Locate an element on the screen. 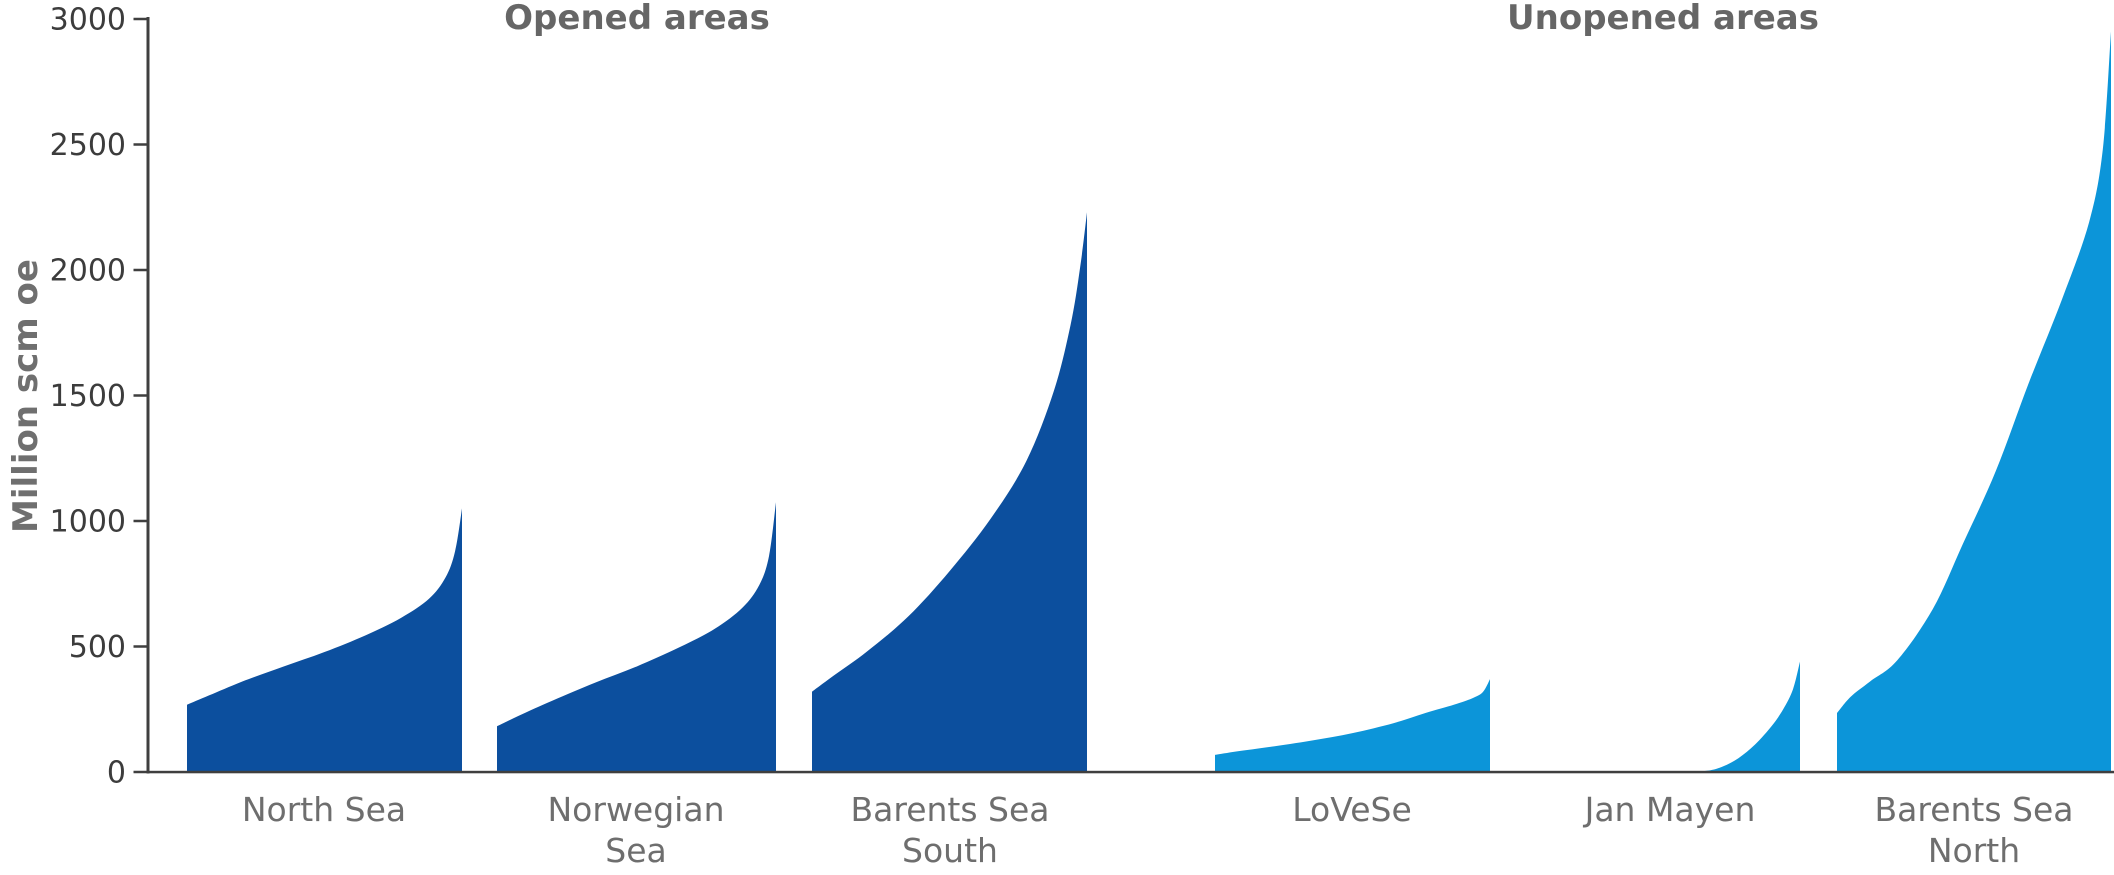 The width and height of the screenshot is (2114, 875). x-label-line: Sea is located at coordinates (636, 850).